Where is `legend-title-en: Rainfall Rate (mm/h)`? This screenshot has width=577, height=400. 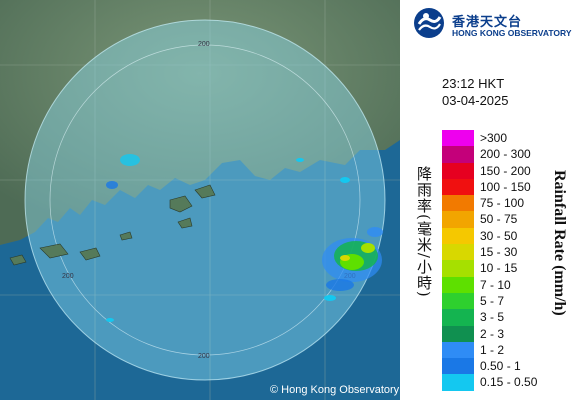 legend-title-en: Rainfall Rate (mm/h) is located at coordinates (559, 243).